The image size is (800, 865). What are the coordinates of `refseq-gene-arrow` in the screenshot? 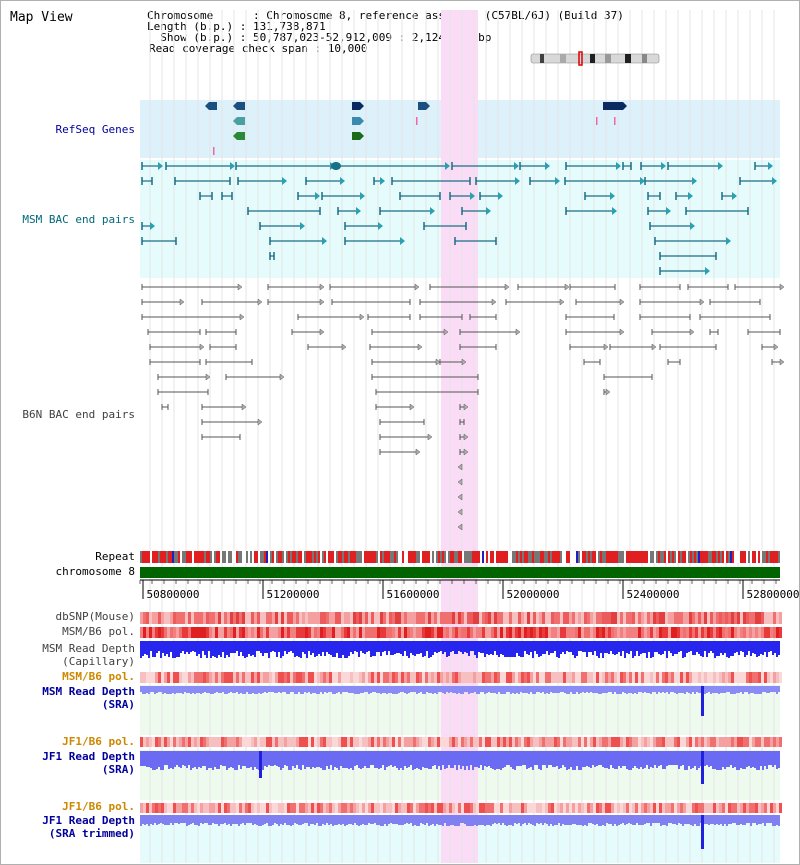 It's located at (362, 121).